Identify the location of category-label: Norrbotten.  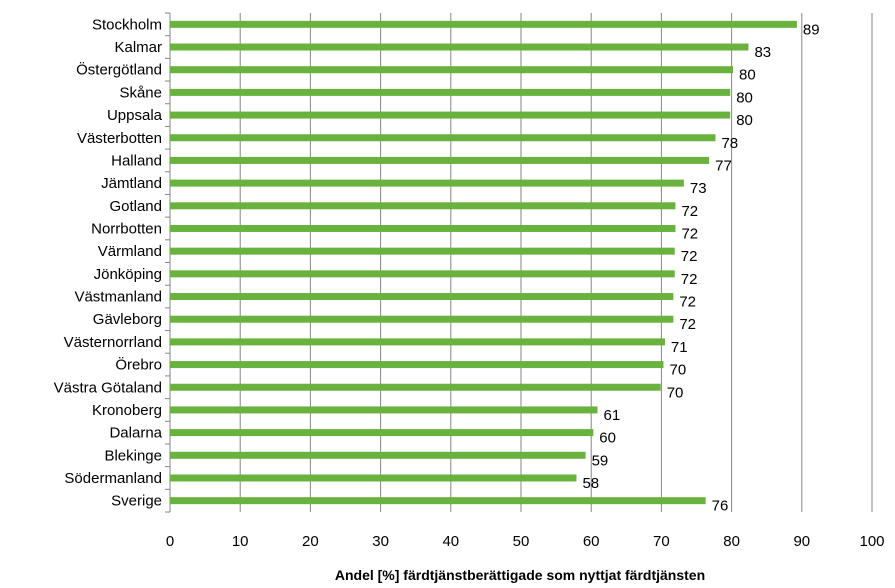
(126, 228).